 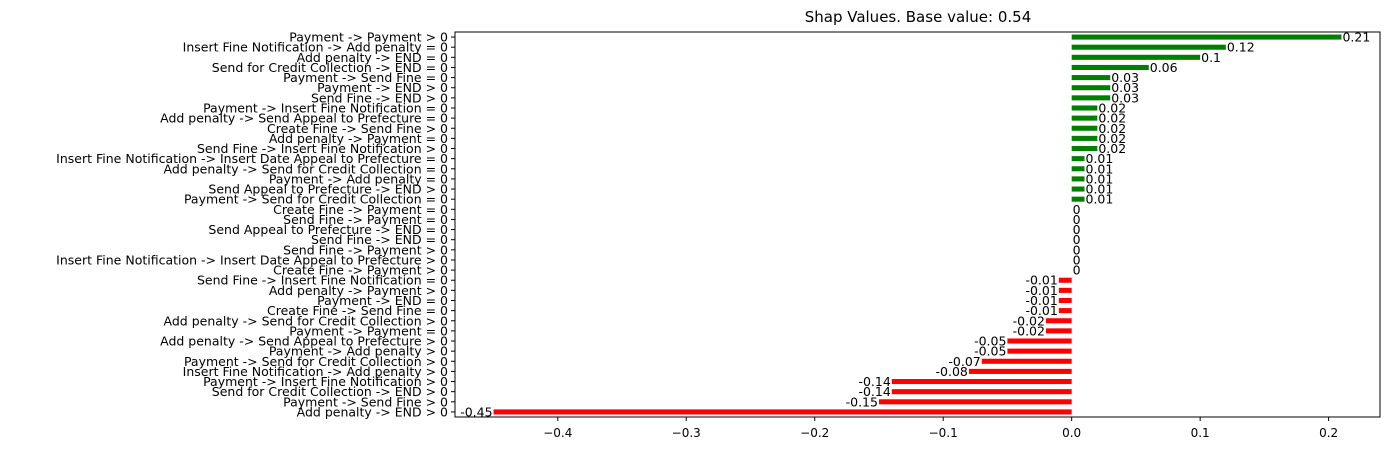 I want to click on x-axis: −0.4 −0.3 −0.2 −0.1 0.0 0.1 0.2, so click(x=940, y=428).